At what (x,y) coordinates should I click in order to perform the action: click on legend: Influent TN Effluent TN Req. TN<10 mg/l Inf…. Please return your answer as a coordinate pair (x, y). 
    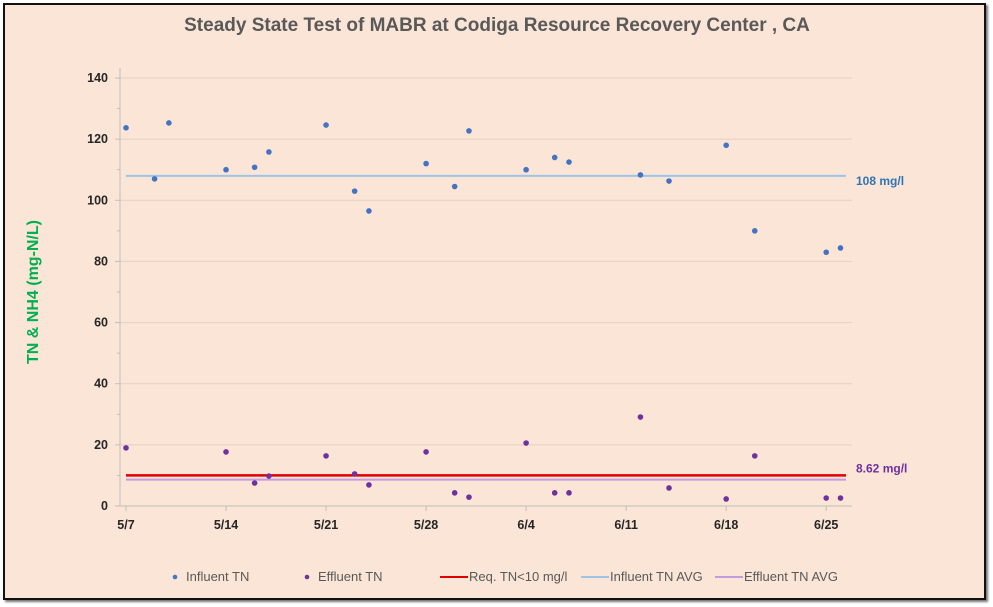
    Looking at the image, I should click on (505, 576).